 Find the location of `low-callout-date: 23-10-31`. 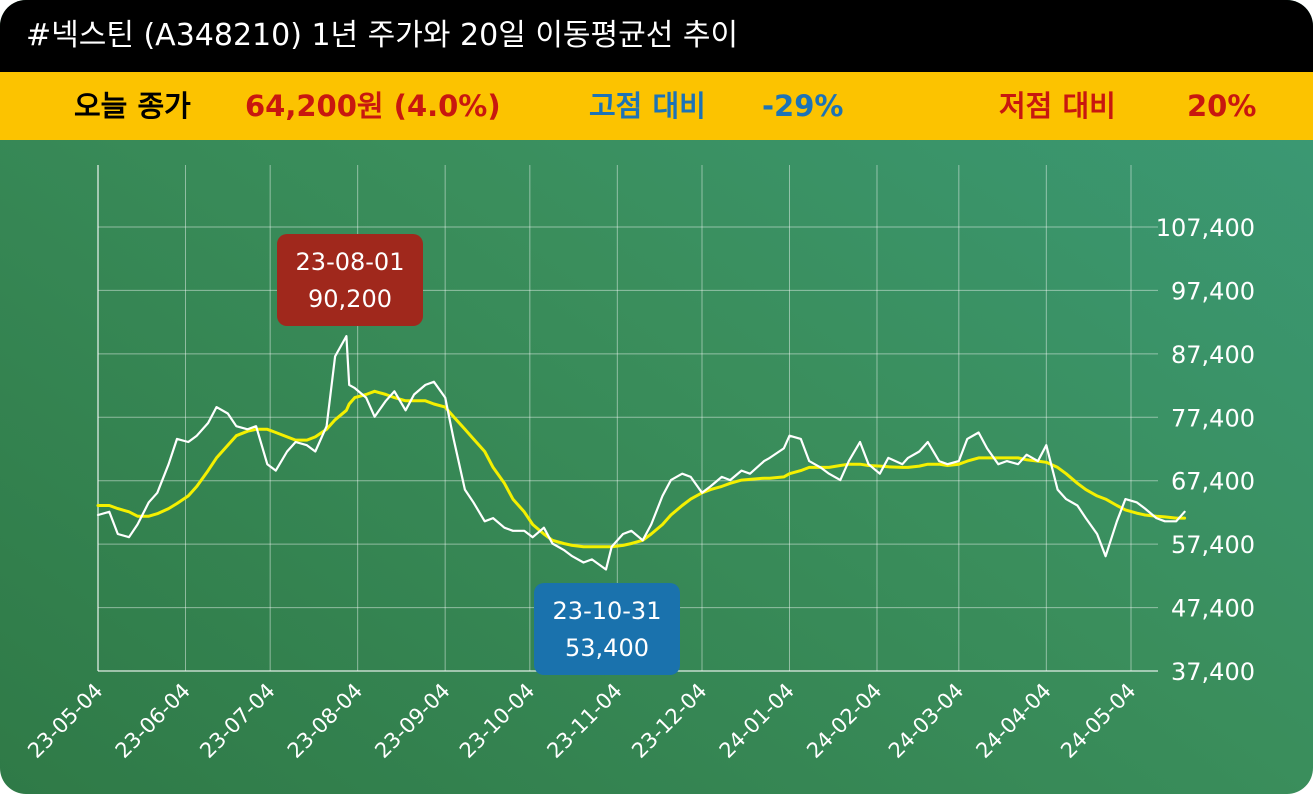

low-callout-date: 23-10-31 is located at coordinates (607, 611).